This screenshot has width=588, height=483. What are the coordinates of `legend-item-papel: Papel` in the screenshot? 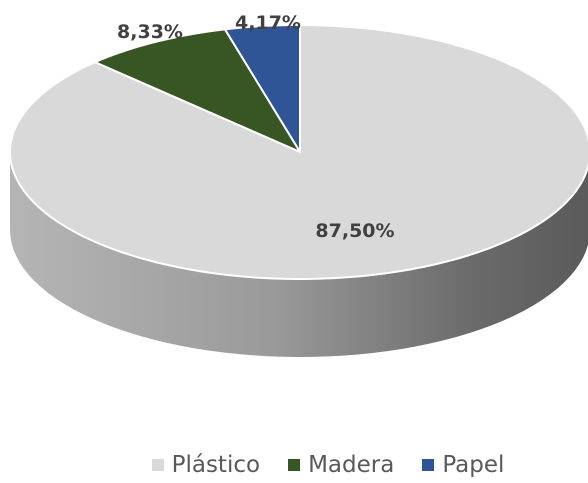 It's located at (463, 465).